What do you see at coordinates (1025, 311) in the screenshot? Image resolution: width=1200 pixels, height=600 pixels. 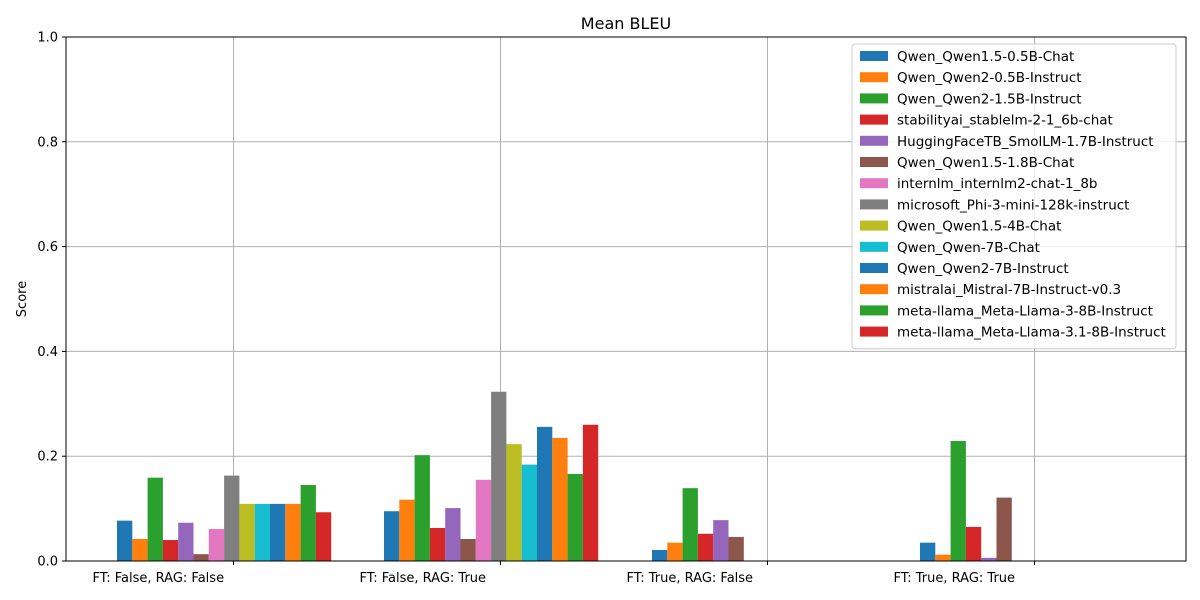 I see `legend-entry: meta-llama_Meta-Llama-3-8B-Instruct` at bounding box center [1025, 311].